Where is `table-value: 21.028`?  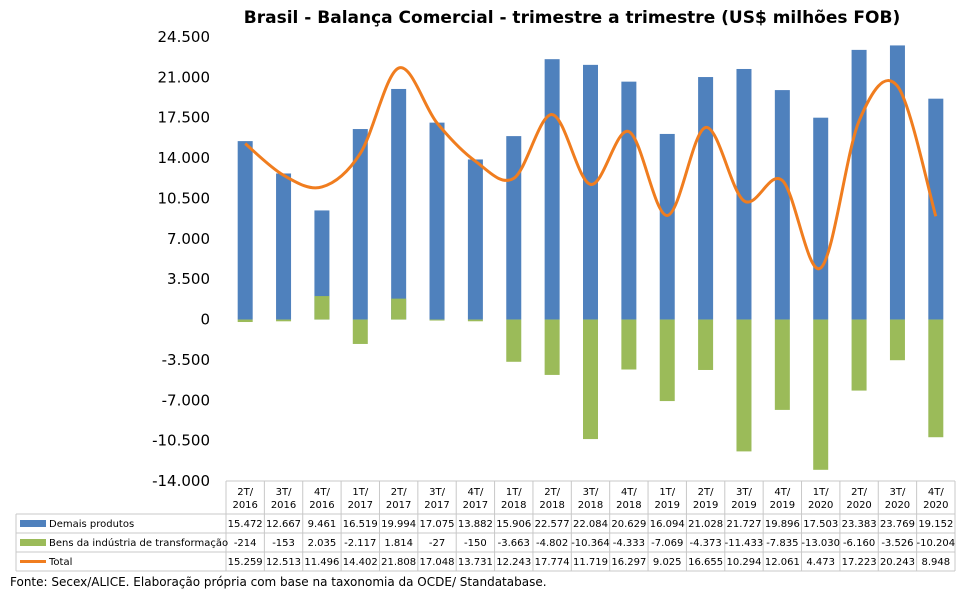
table-value: 21.028 is located at coordinates (705, 524).